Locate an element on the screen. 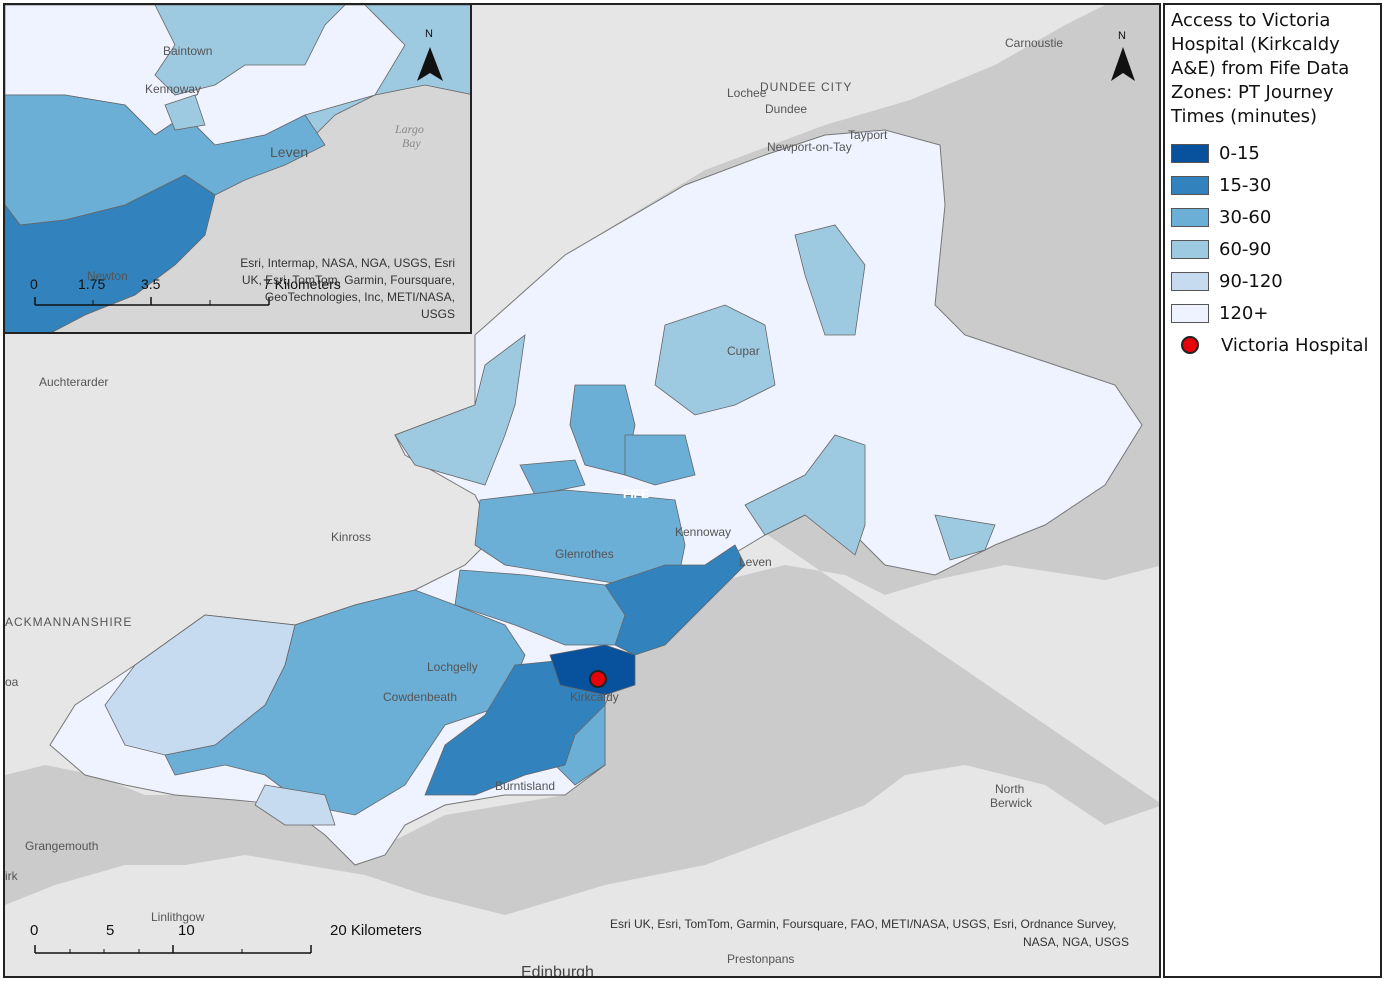  victoria-hospital-marker is located at coordinates (598, 679).